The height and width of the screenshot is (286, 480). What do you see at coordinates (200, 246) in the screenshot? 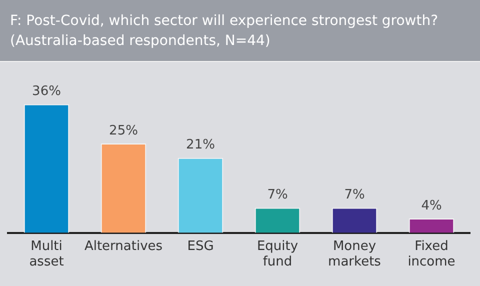
I see `x-tick-label: ESG` at bounding box center [200, 246].